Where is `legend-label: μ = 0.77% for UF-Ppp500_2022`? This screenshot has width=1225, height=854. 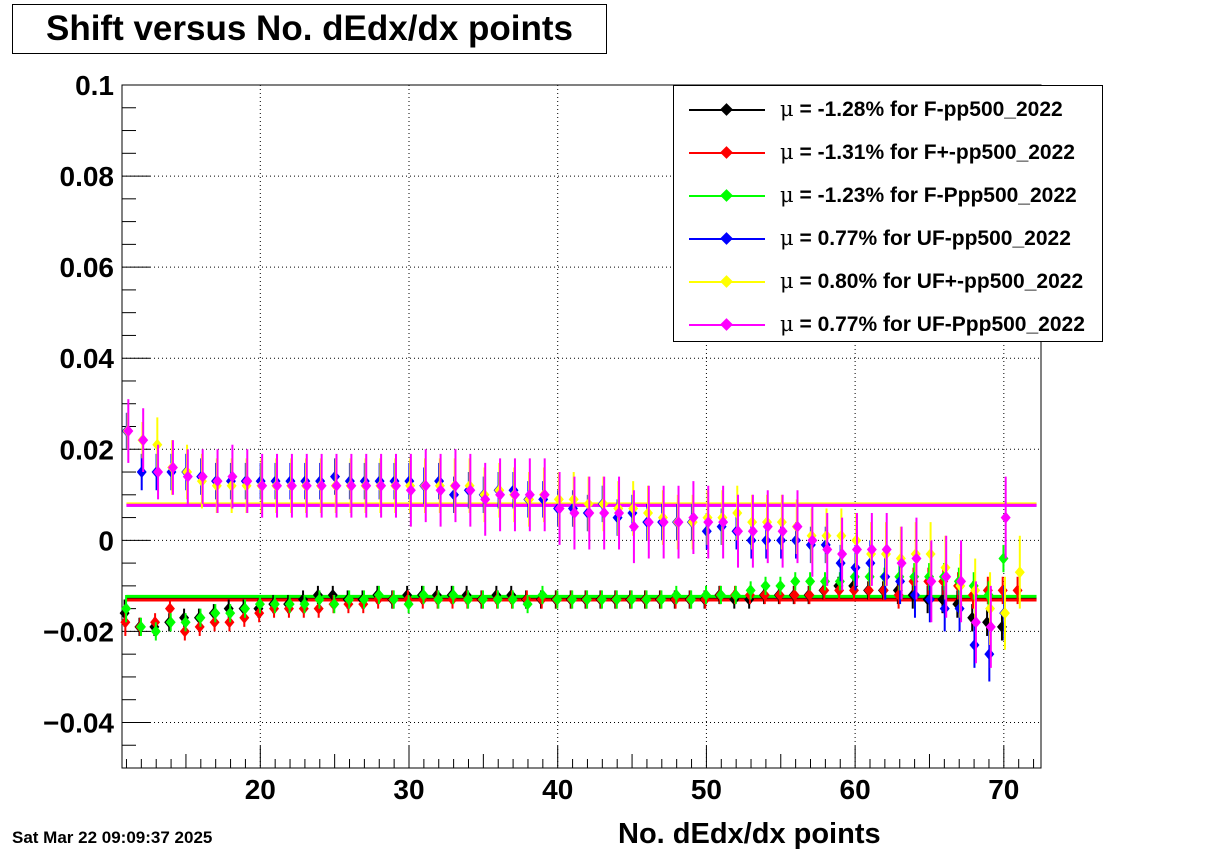
legend-label: μ = 0.77% for UF-Ppp500_2022 is located at coordinates (932, 324).